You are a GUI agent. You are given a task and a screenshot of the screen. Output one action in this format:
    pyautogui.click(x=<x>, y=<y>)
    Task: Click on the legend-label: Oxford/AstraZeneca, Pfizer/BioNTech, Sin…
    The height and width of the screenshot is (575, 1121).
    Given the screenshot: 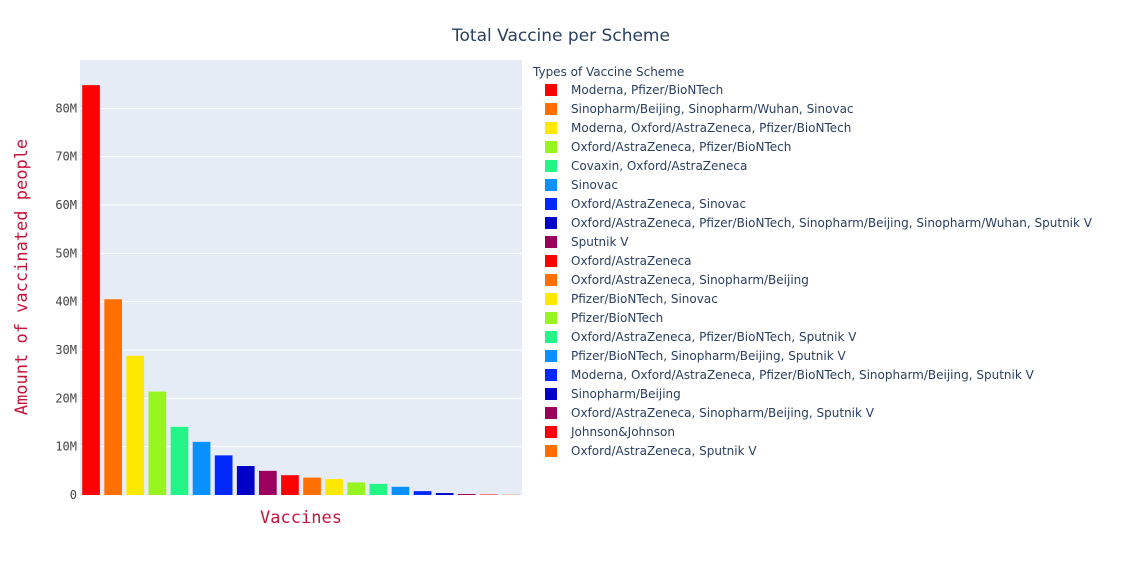 What is the action you would take?
    pyautogui.click(x=832, y=223)
    